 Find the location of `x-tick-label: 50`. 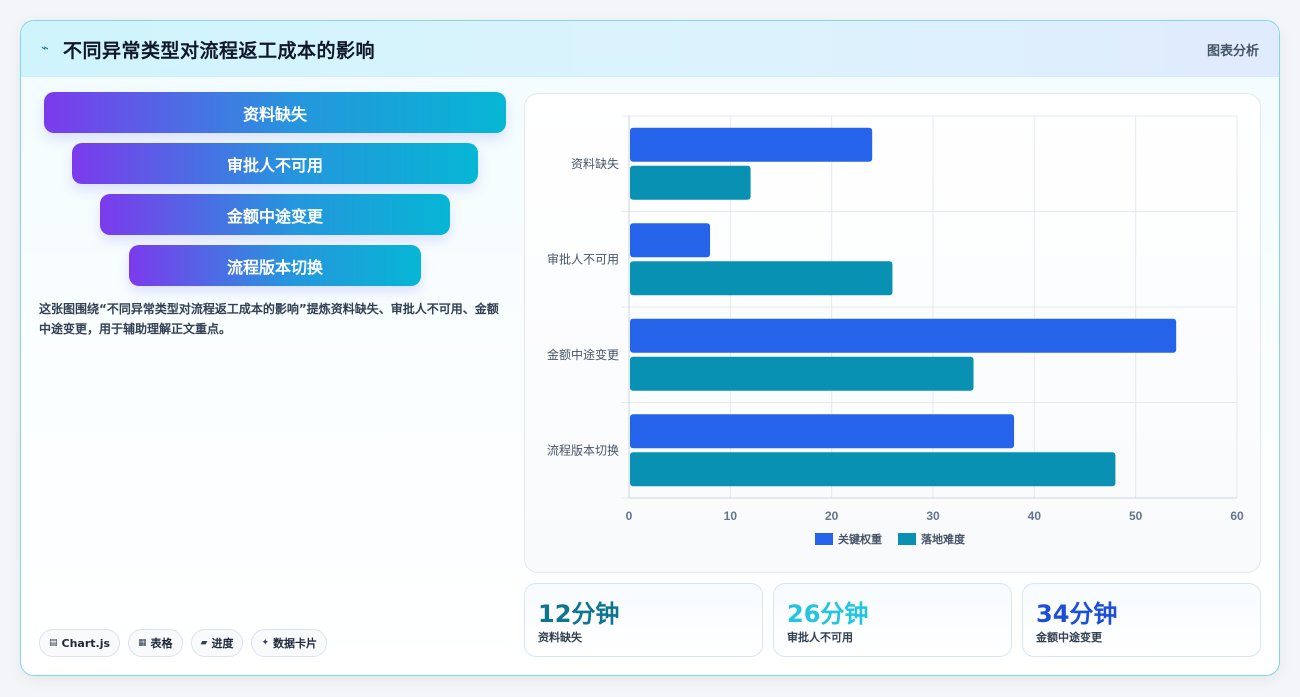

x-tick-label: 50 is located at coordinates (1136, 516).